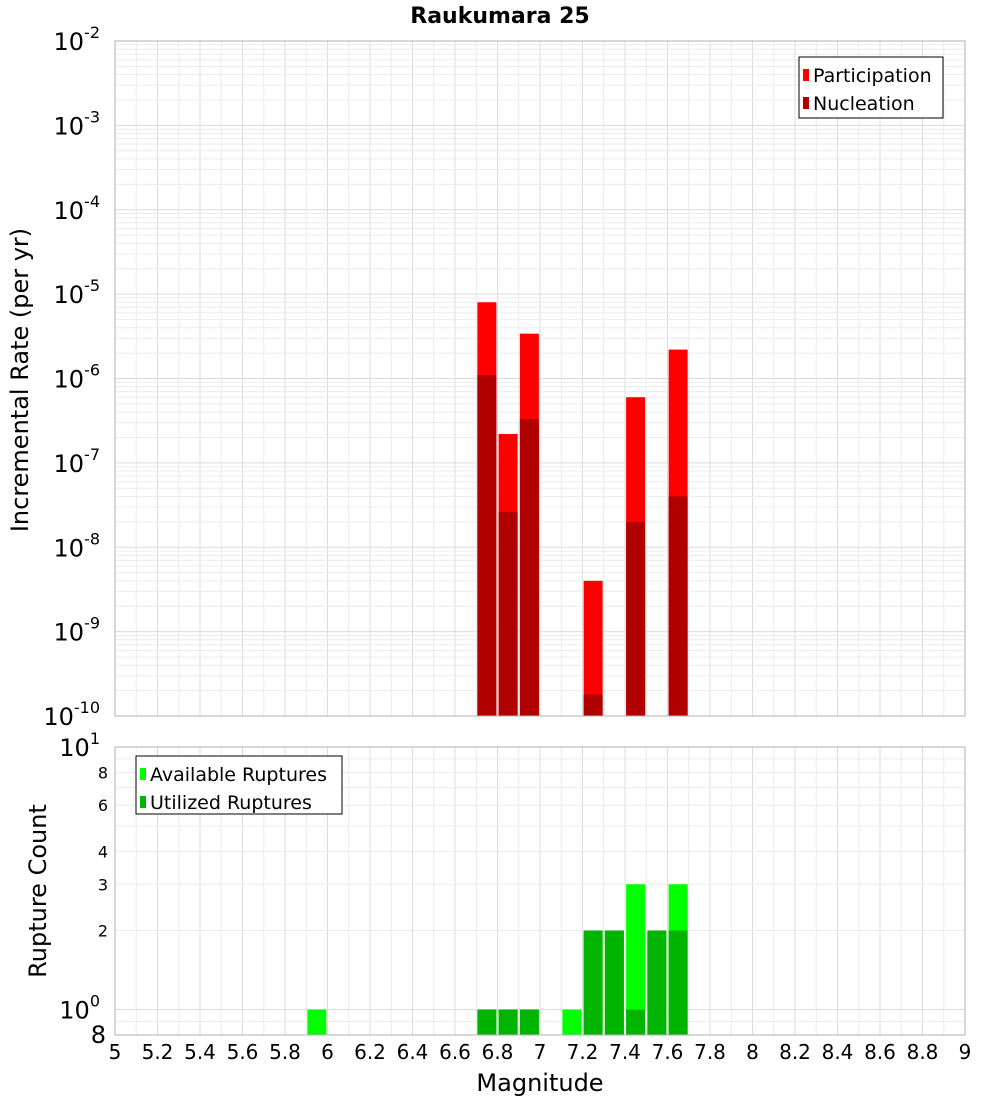 The width and height of the screenshot is (1000, 1100). Describe the element at coordinates (583, 1052) in the screenshot. I see `x-tick-label: 7.2` at that location.